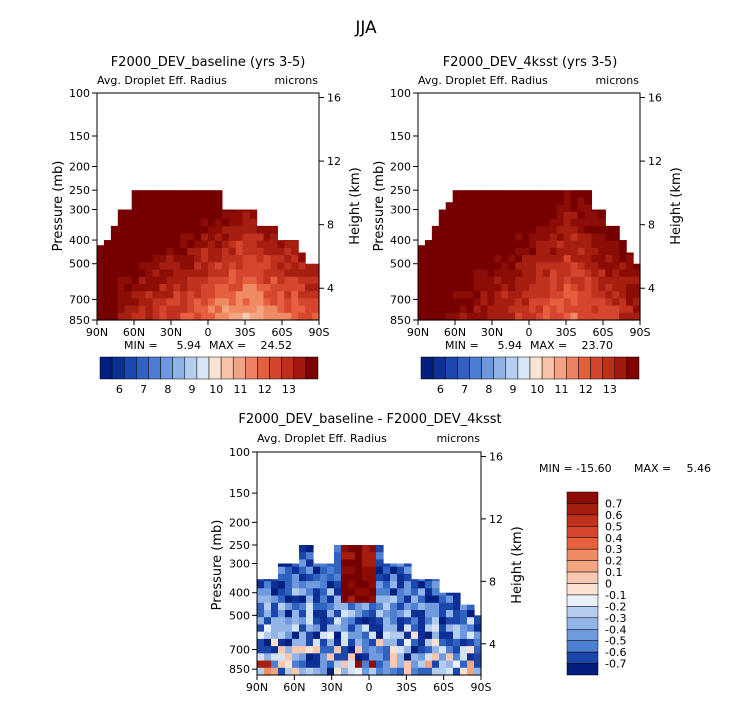 The height and width of the screenshot is (701, 733). What do you see at coordinates (400, 190) in the screenshot?
I see `y-tick-label: 250` at bounding box center [400, 190].